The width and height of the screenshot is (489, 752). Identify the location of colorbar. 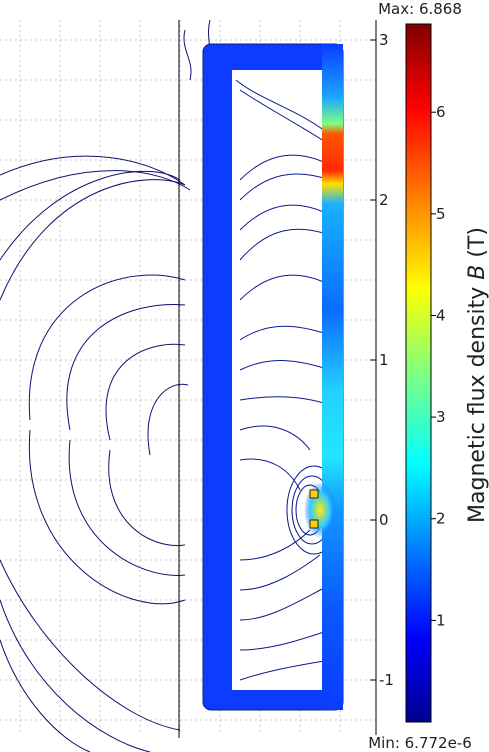
(418, 373).